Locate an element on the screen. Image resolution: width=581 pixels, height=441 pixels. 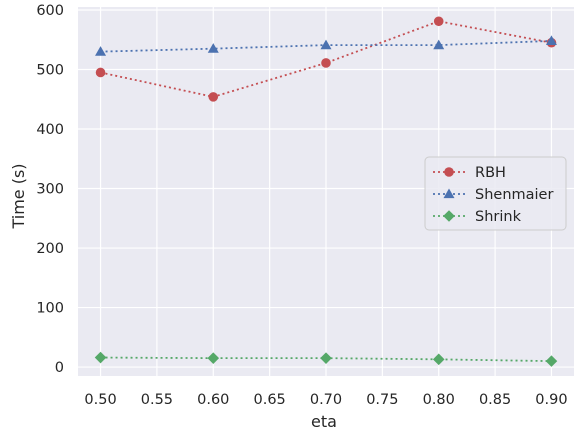
legend-box is located at coordinates (495, 193).